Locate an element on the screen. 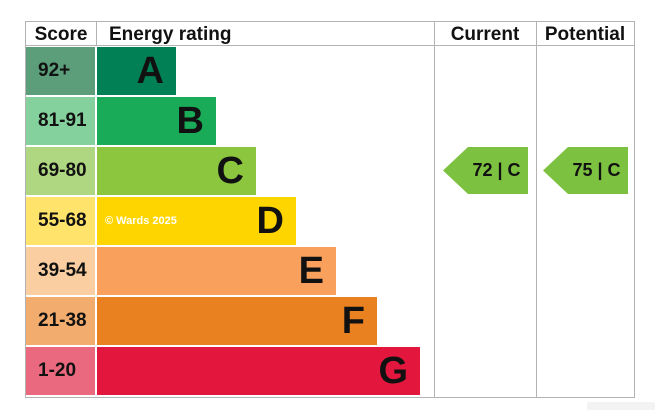 Image resolution: width=655 pixels, height=410 pixels. band-f-bar: F is located at coordinates (237, 321).